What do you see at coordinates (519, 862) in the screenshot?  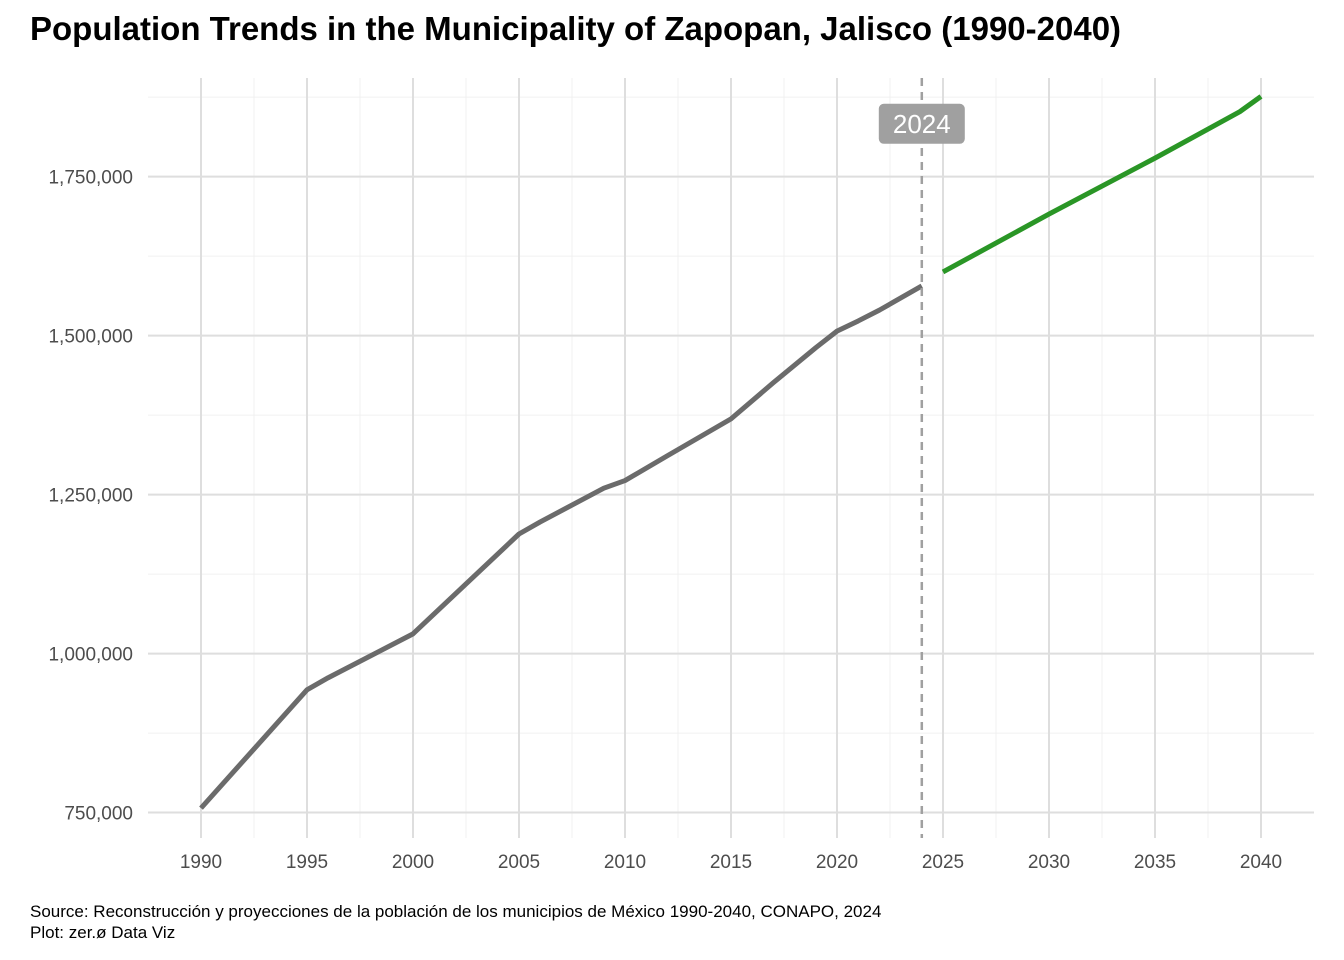 I see `x-tick-label: 2005` at bounding box center [519, 862].